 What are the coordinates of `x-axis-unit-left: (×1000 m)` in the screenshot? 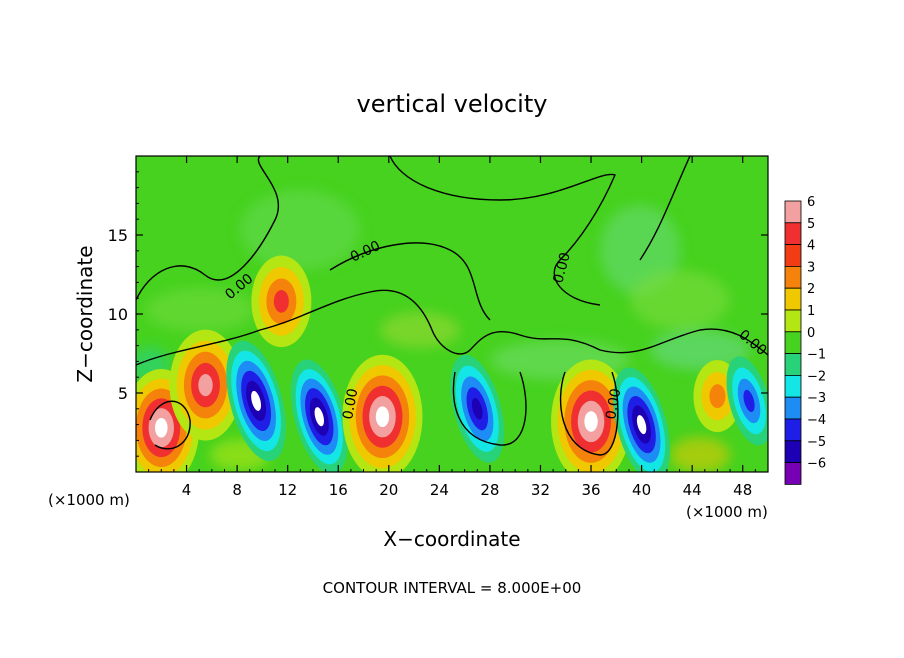 It's located at (89, 500).